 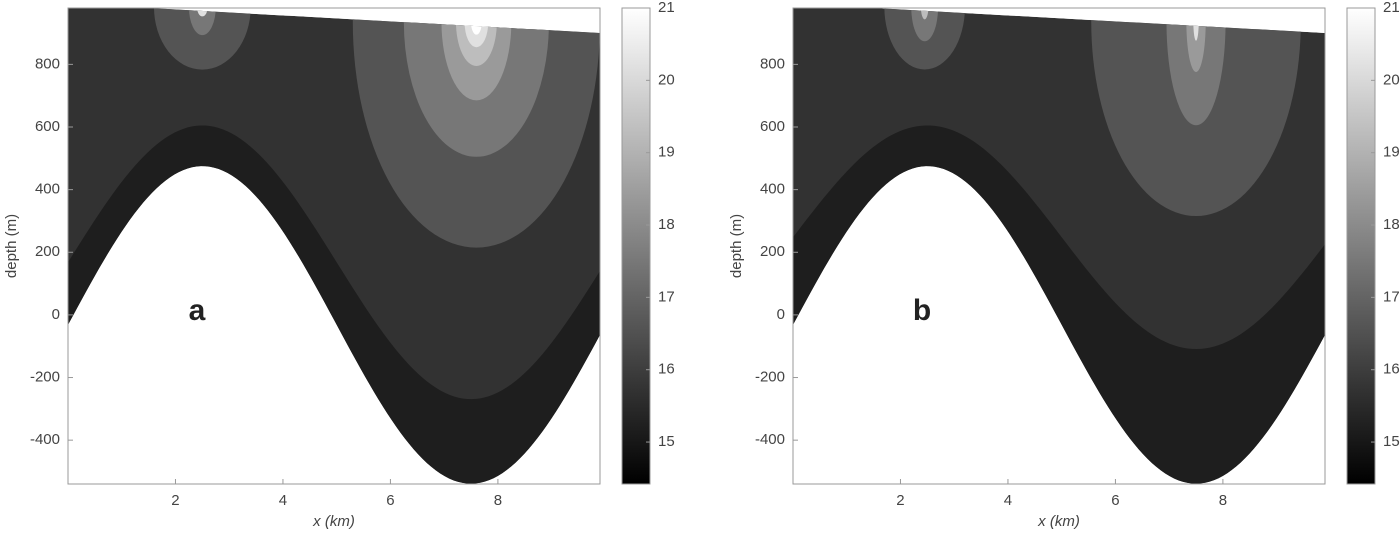 What do you see at coordinates (922, 310) in the screenshot?
I see `panel-letter: b` at bounding box center [922, 310].